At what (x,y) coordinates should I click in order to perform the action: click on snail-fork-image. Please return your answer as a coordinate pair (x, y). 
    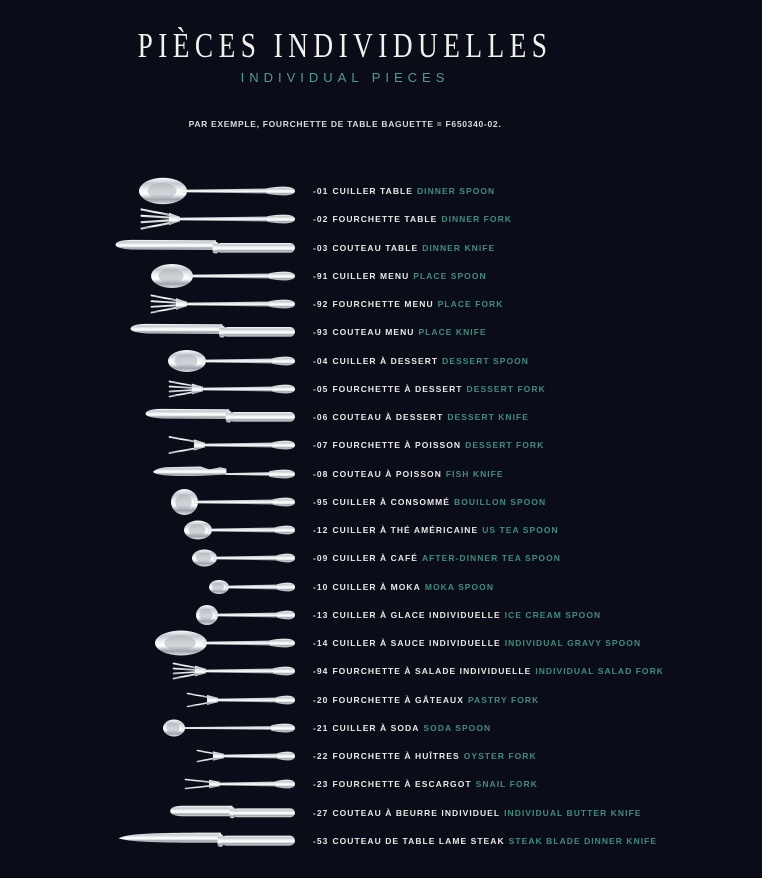
    Looking at the image, I should click on (154, 784).